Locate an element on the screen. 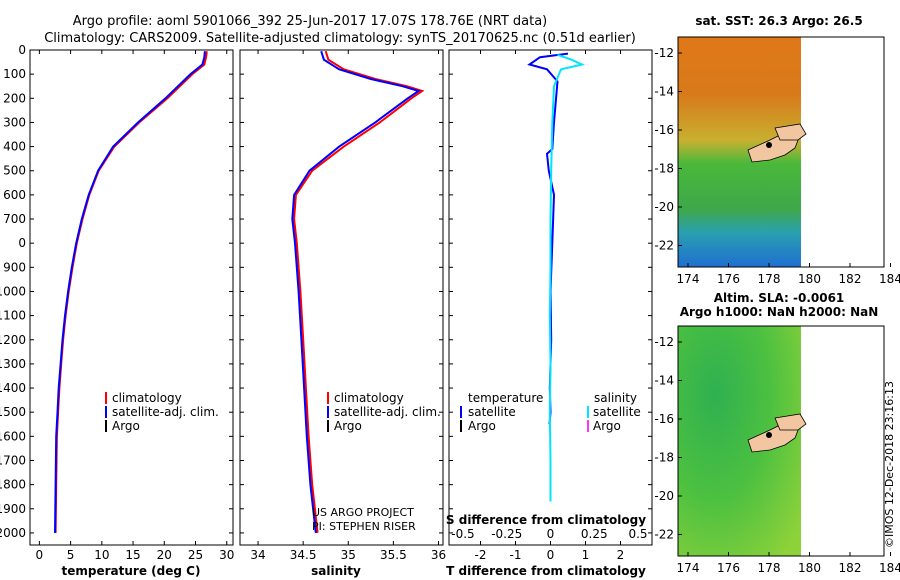  x-tick-label: 2 is located at coordinates (621, 555).